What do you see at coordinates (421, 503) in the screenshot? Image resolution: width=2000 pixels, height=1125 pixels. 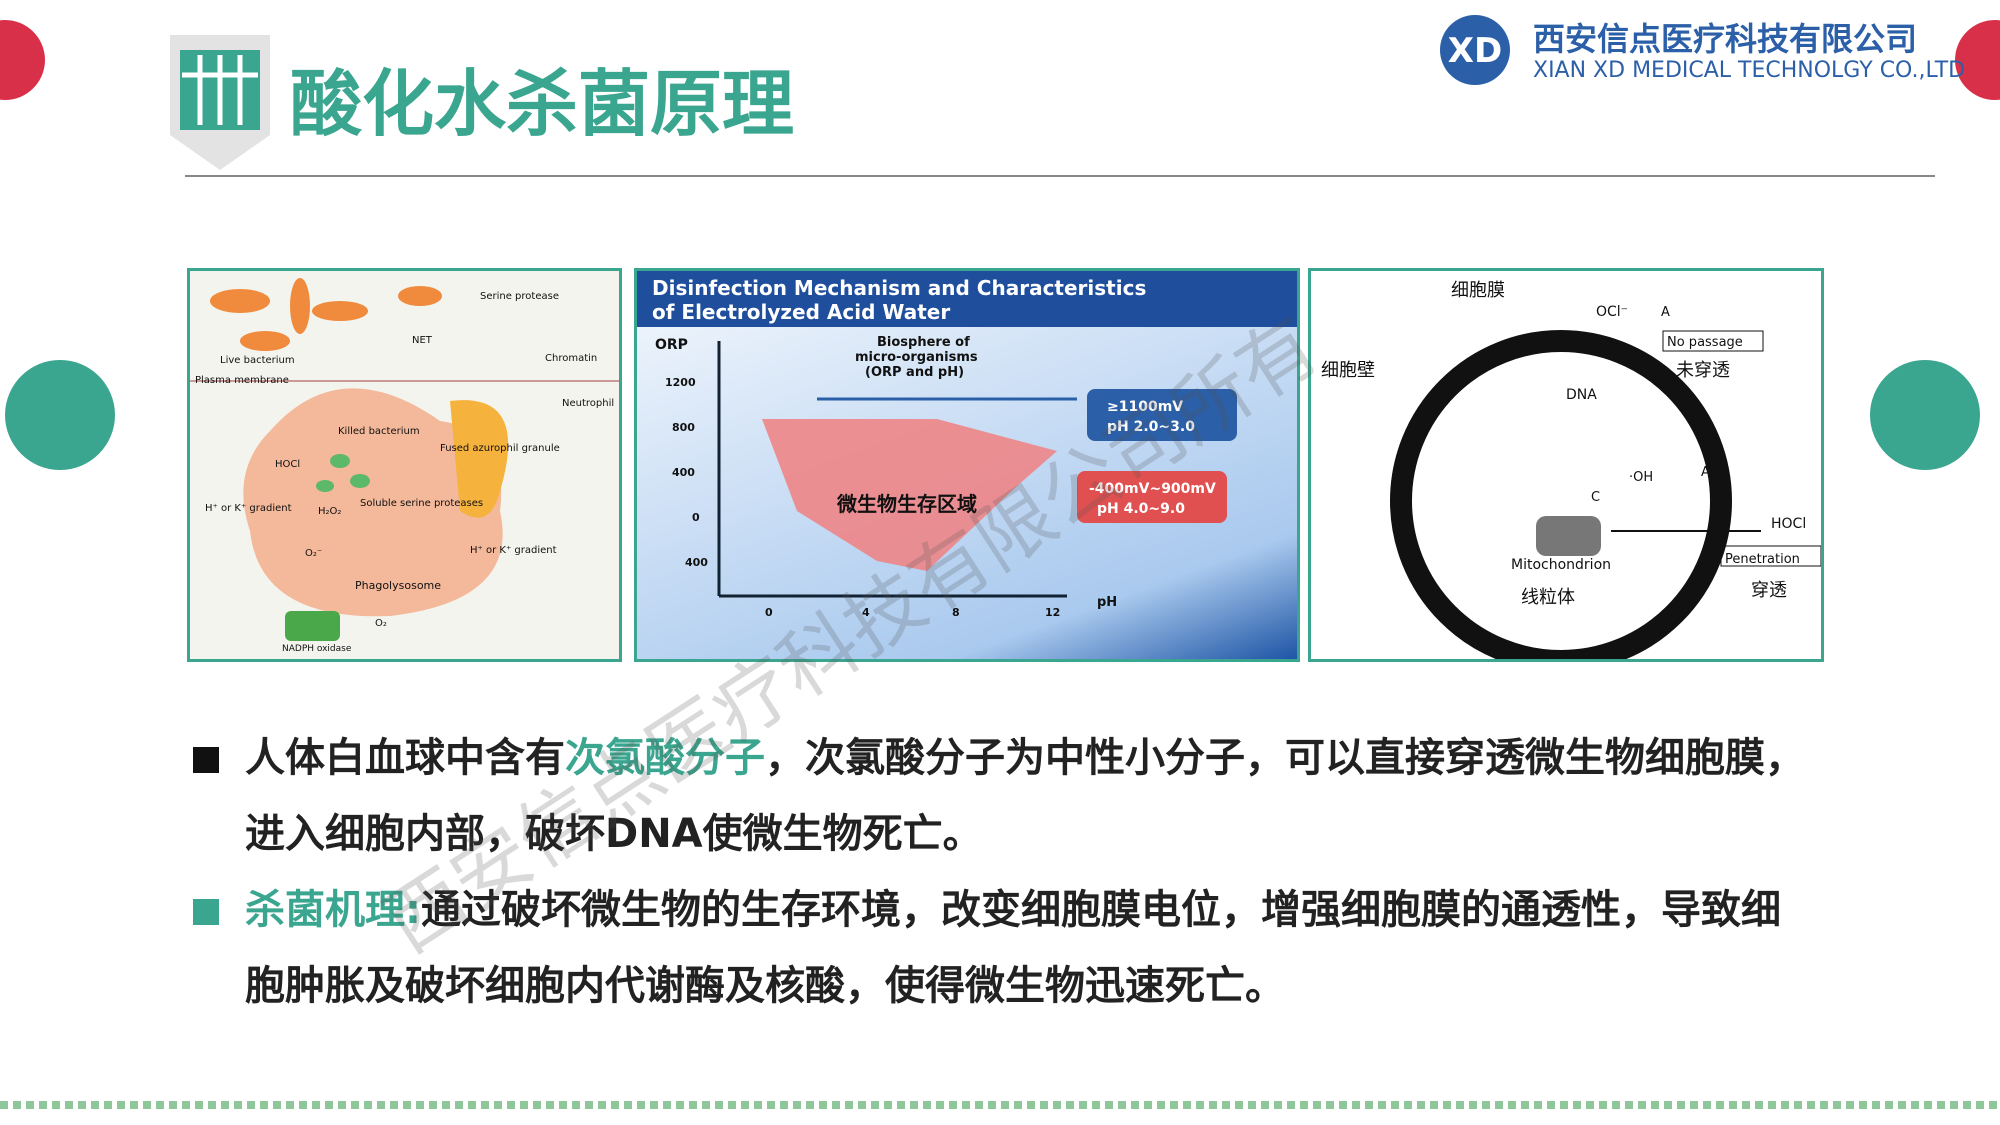 I see `figure-label: Soluble serine proteases` at bounding box center [421, 503].